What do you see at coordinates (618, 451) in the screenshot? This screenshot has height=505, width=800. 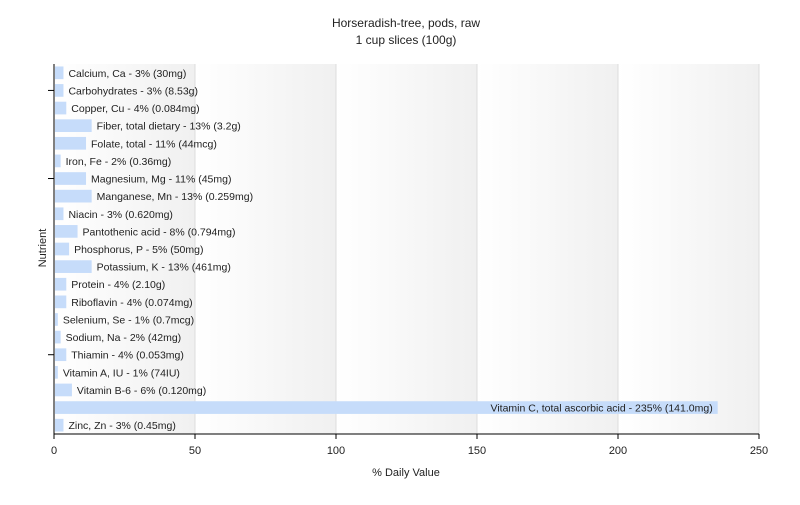 I see `x-tick-label: 200` at bounding box center [618, 451].